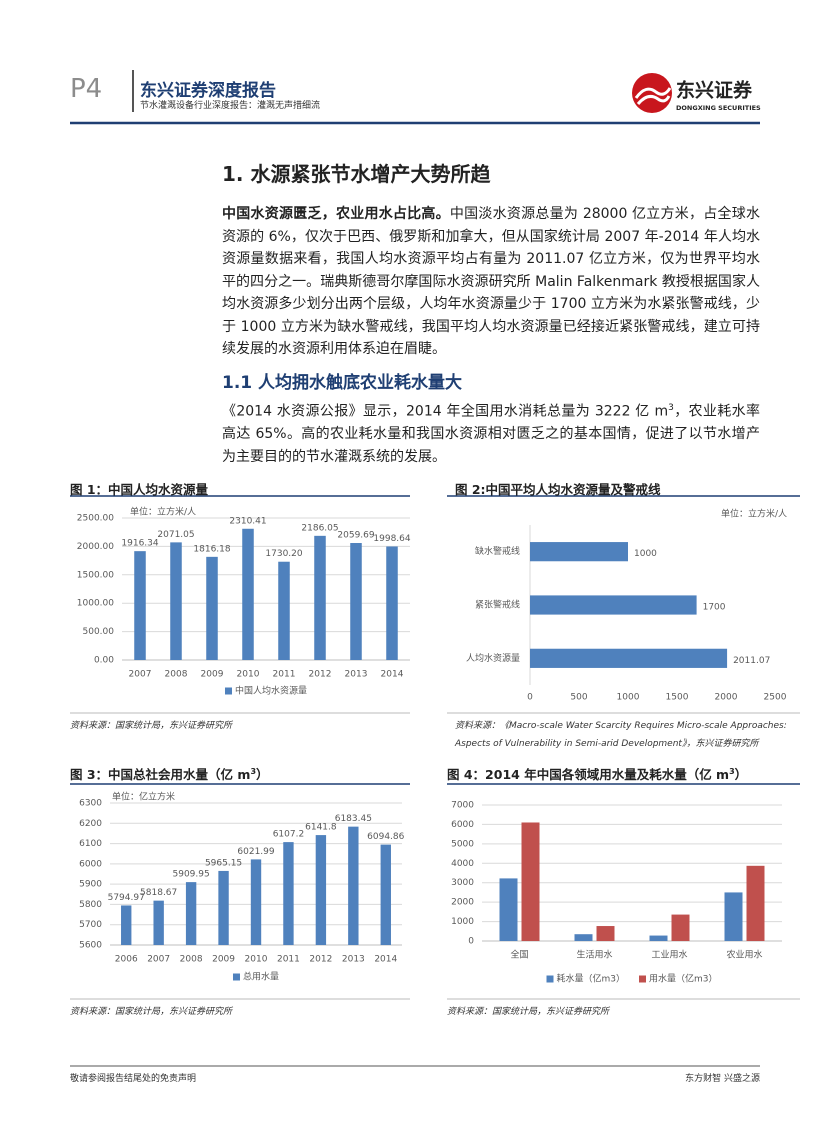 The image size is (827, 1122). Describe the element at coordinates (126, 898) in the screenshot. I see `data-label: 5794.97` at that location.